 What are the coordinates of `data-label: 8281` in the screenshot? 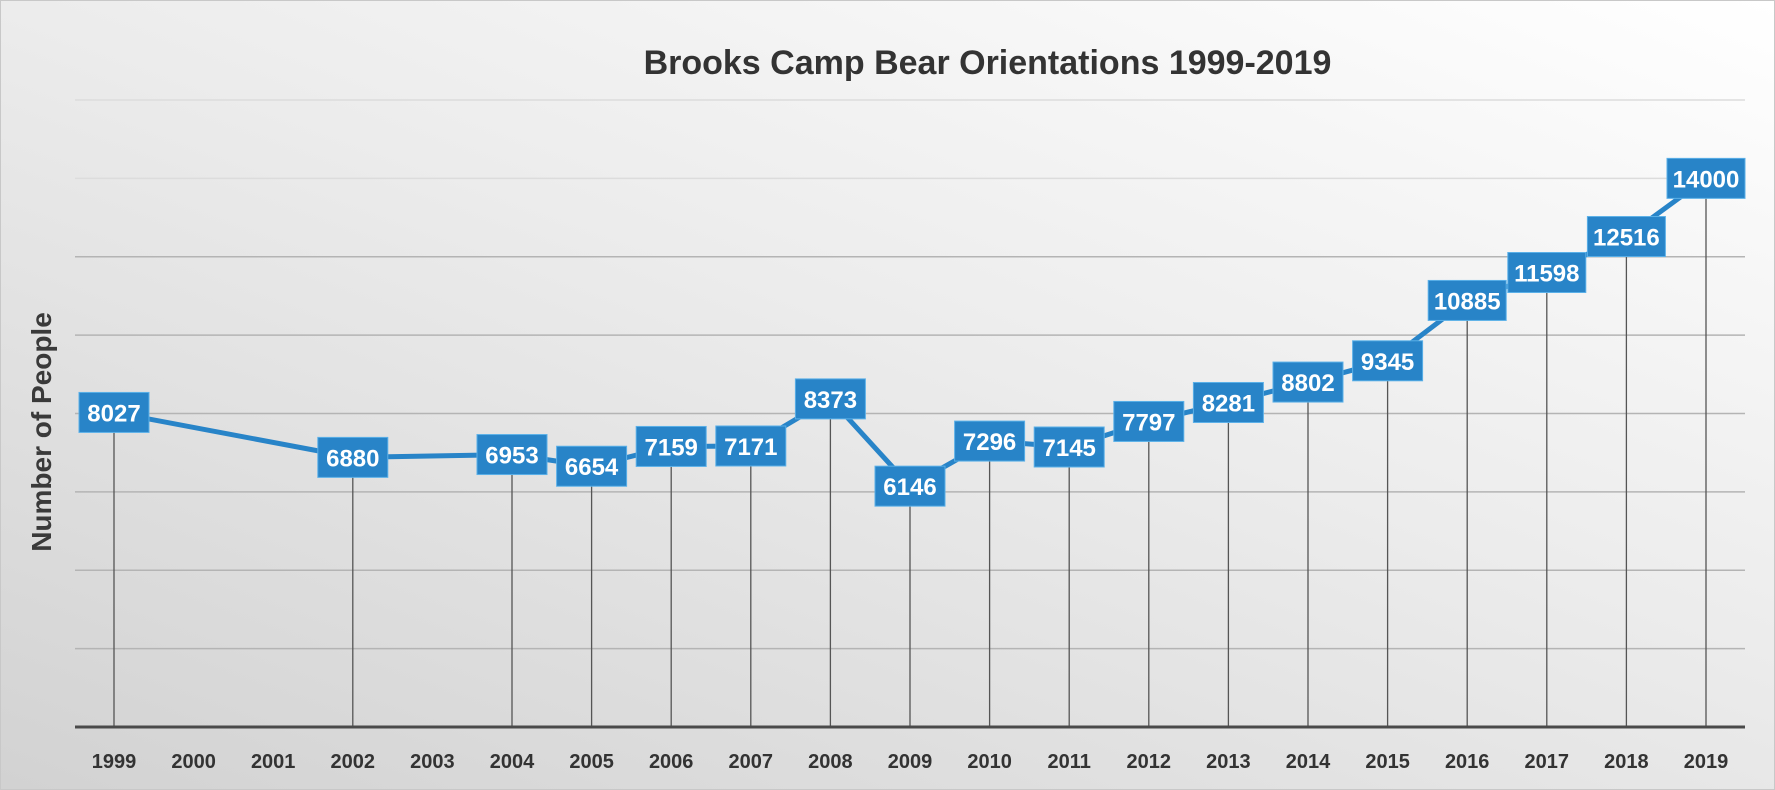 It's located at (1228, 403).